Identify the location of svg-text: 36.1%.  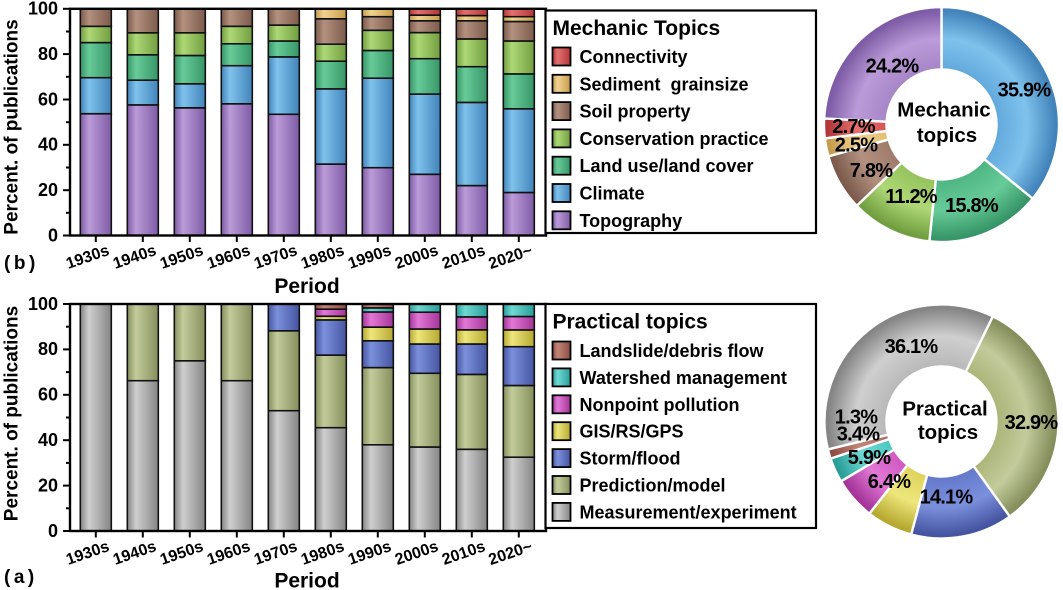
(912, 347).